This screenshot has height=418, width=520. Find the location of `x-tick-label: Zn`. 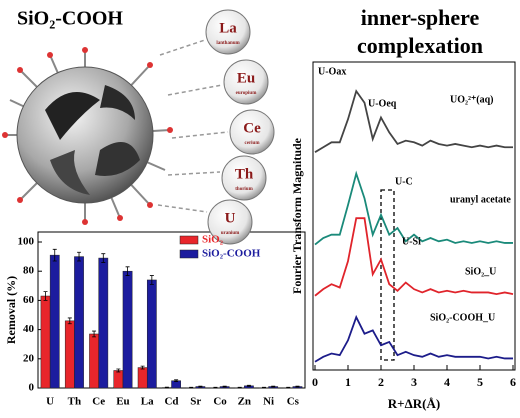

x-tick-label: Zn is located at coordinates (244, 402).